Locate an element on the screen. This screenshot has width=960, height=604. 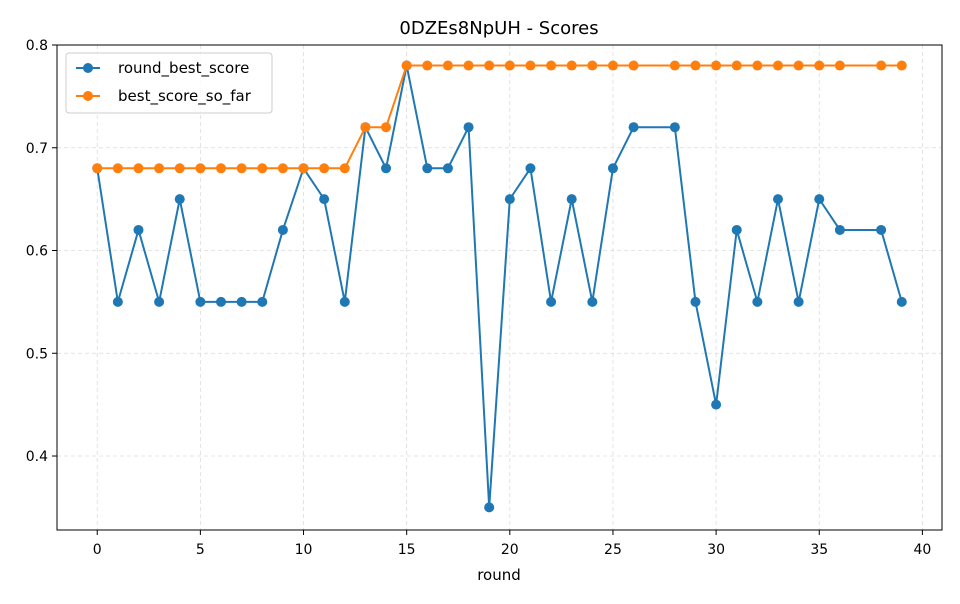
legend-item: best_score_so_far is located at coordinates (164, 96).